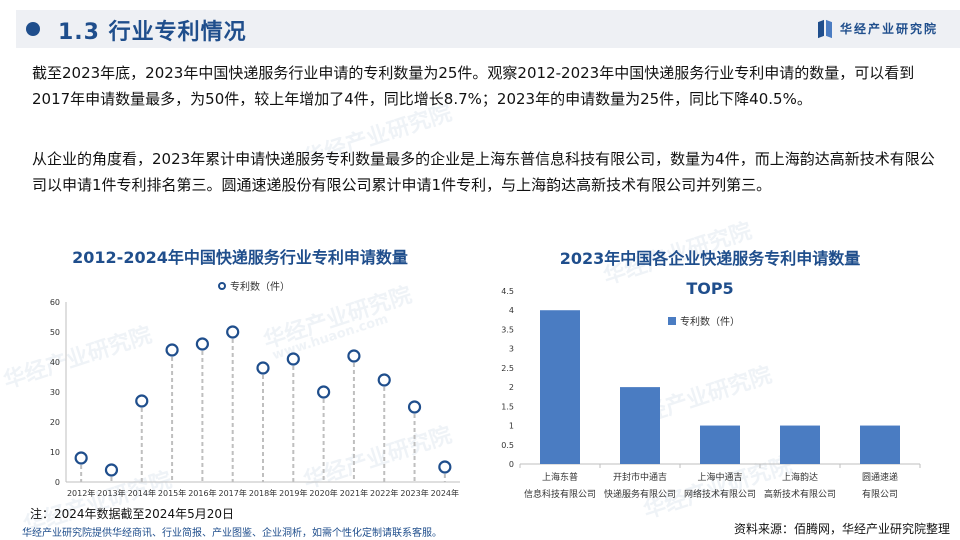  Describe the element at coordinates (445, 493) in the screenshot. I see `x-tick-label: 2024年` at that location.